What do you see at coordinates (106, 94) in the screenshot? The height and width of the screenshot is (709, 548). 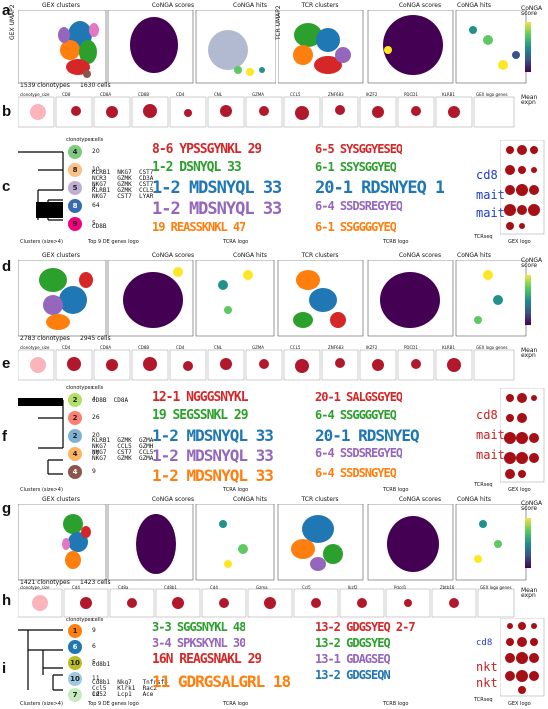 I see `strip-label: CD8A` at bounding box center [106, 94].